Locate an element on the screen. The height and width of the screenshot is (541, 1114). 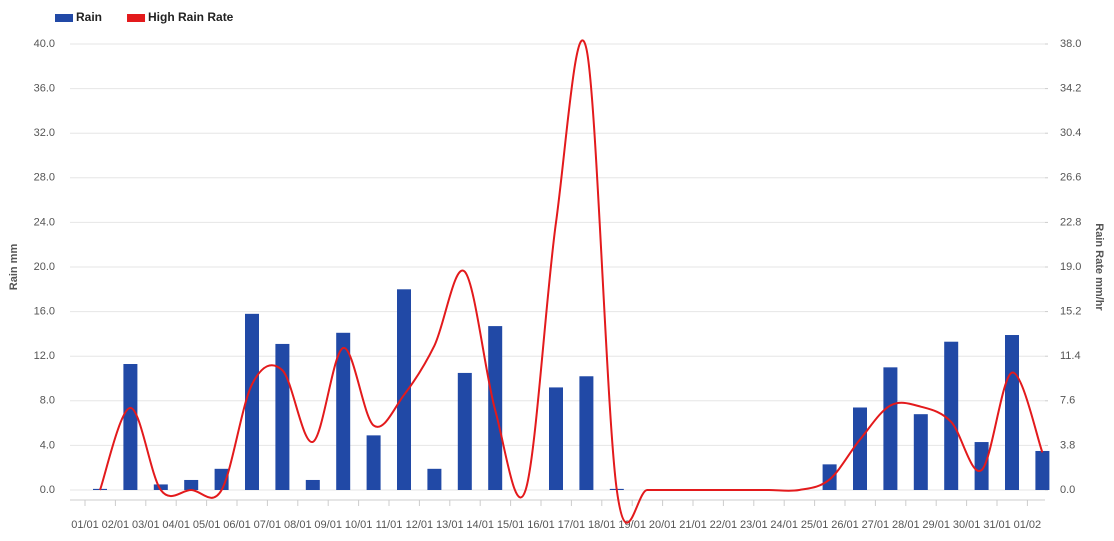
x-tick-label: 27/01 is located at coordinates (876, 525).